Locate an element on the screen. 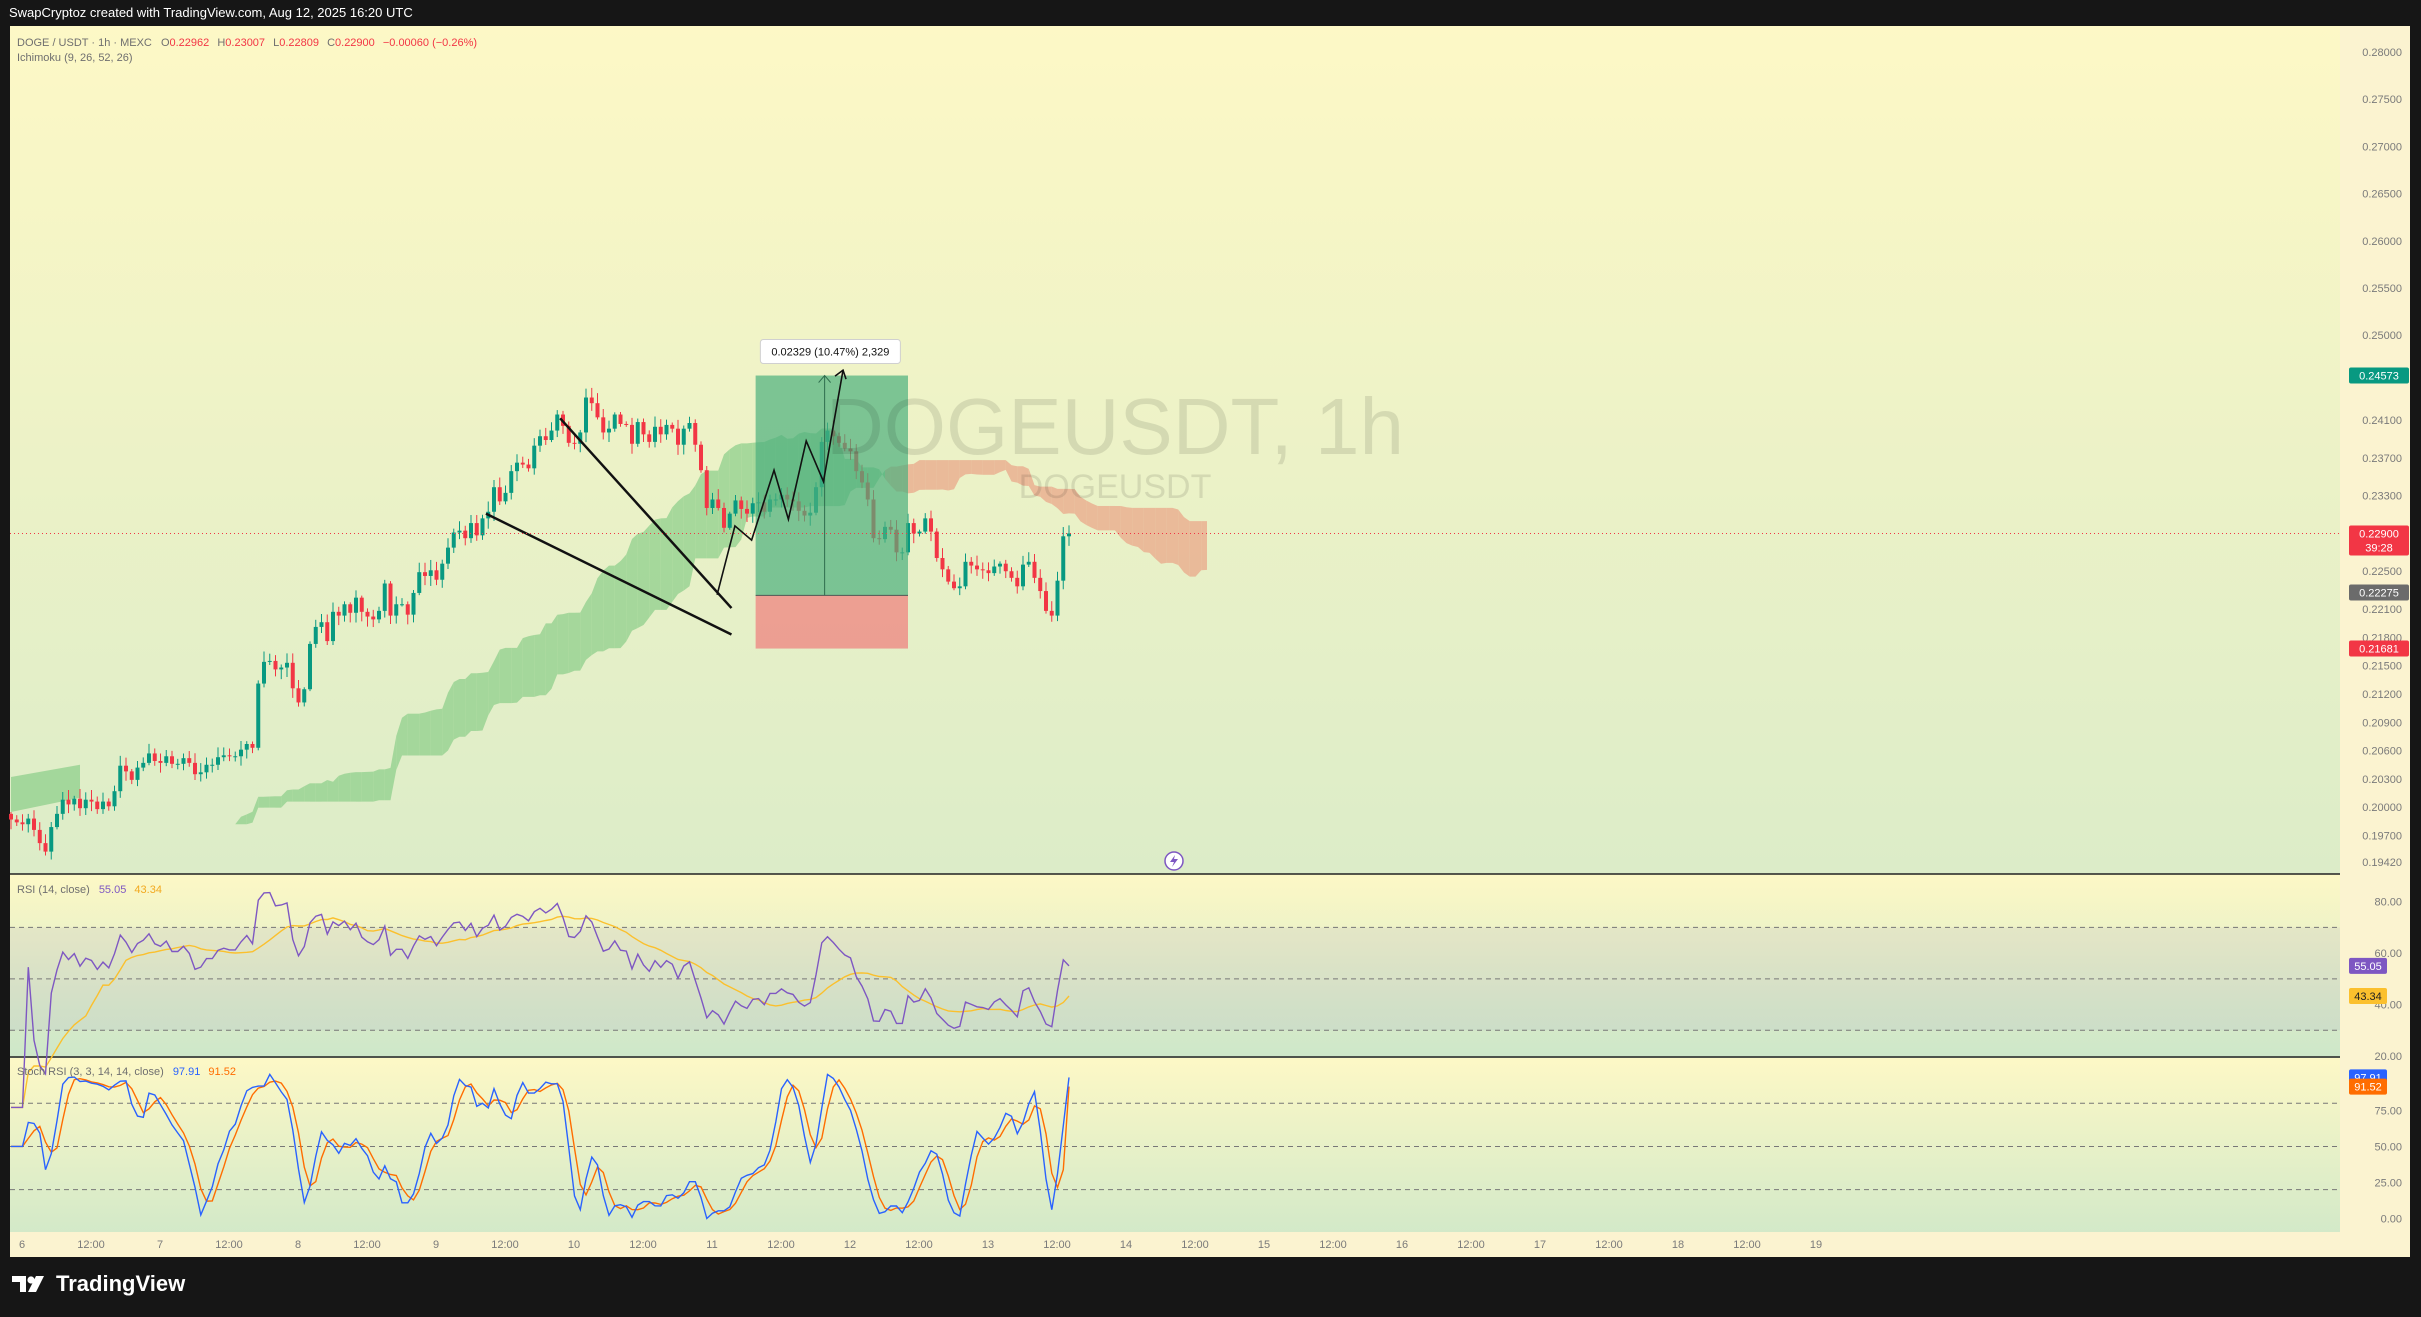 This screenshot has width=2421, height=1317. long-position-tool: 0.02329 (10.47%) 2,329 is located at coordinates (831, 494).